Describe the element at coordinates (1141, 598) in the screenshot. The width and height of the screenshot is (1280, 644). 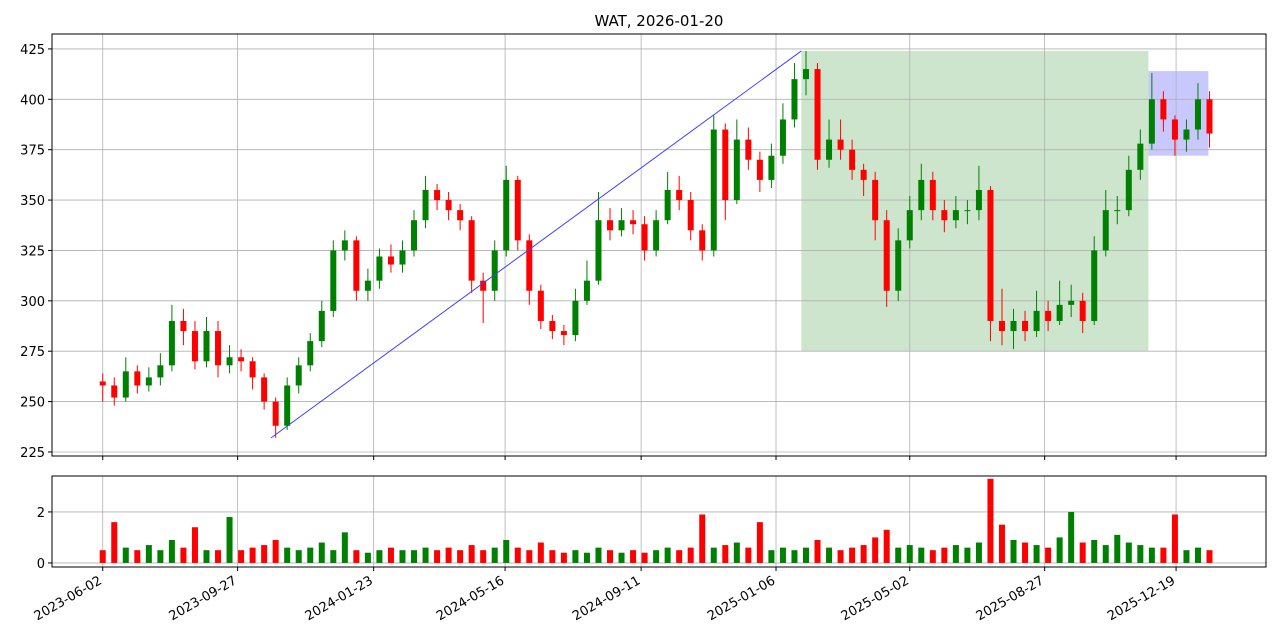
I see `x-tick-label: 2025-12-19` at that location.